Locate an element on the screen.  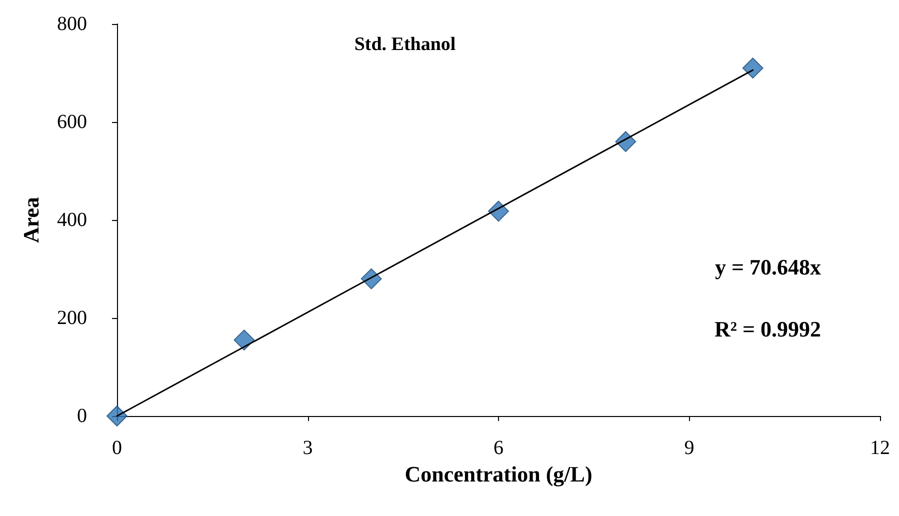
text: Std. Ethanol is located at coordinates (405, 44).